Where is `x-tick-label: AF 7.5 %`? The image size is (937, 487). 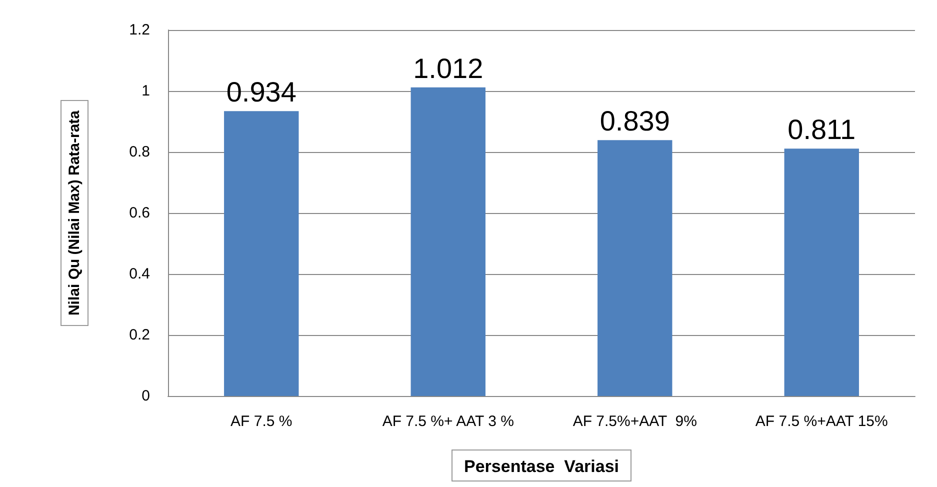 x-tick-label: AF 7.5 % is located at coordinates (261, 421).